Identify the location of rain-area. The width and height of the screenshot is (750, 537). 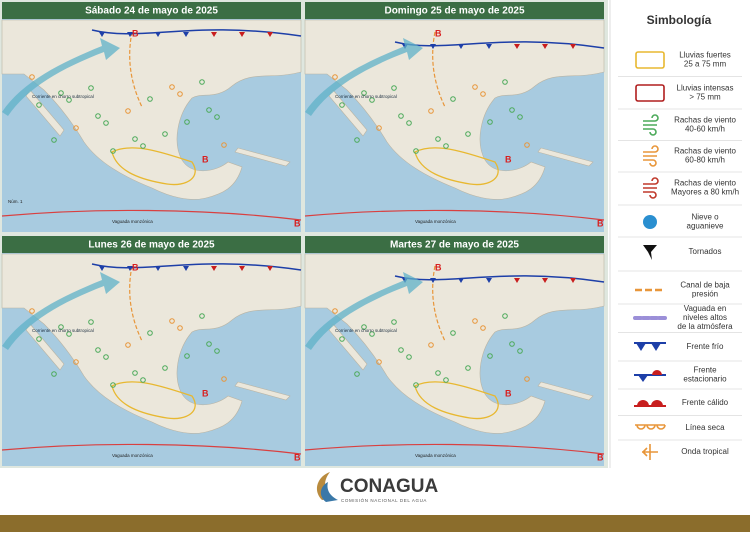
(456, 400).